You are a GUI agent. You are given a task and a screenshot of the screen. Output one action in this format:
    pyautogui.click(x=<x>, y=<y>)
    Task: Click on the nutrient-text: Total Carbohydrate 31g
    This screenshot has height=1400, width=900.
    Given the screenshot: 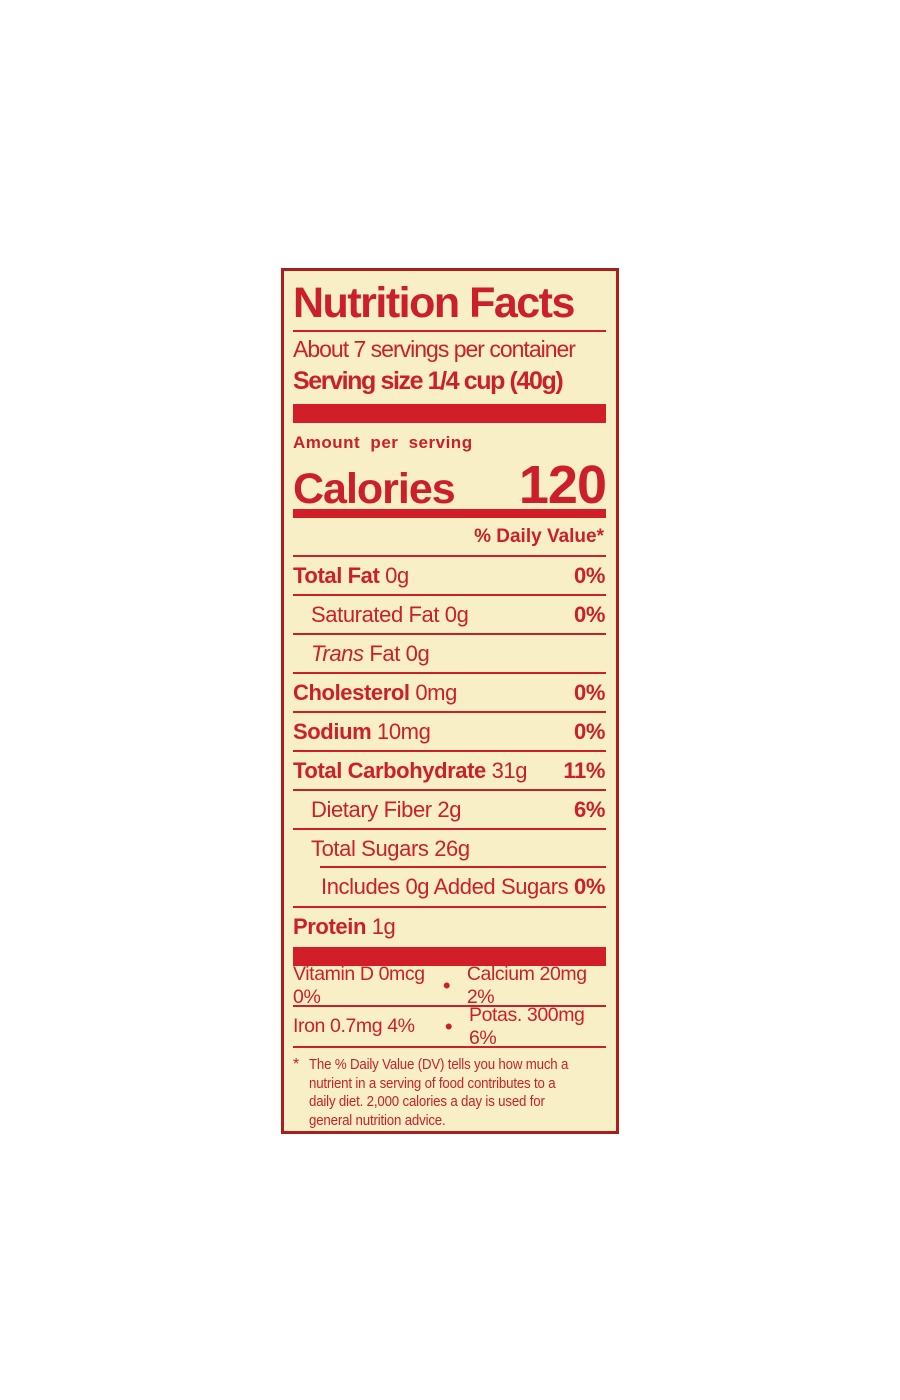 What is the action you would take?
    pyautogui.click(x=410, y=770)
    